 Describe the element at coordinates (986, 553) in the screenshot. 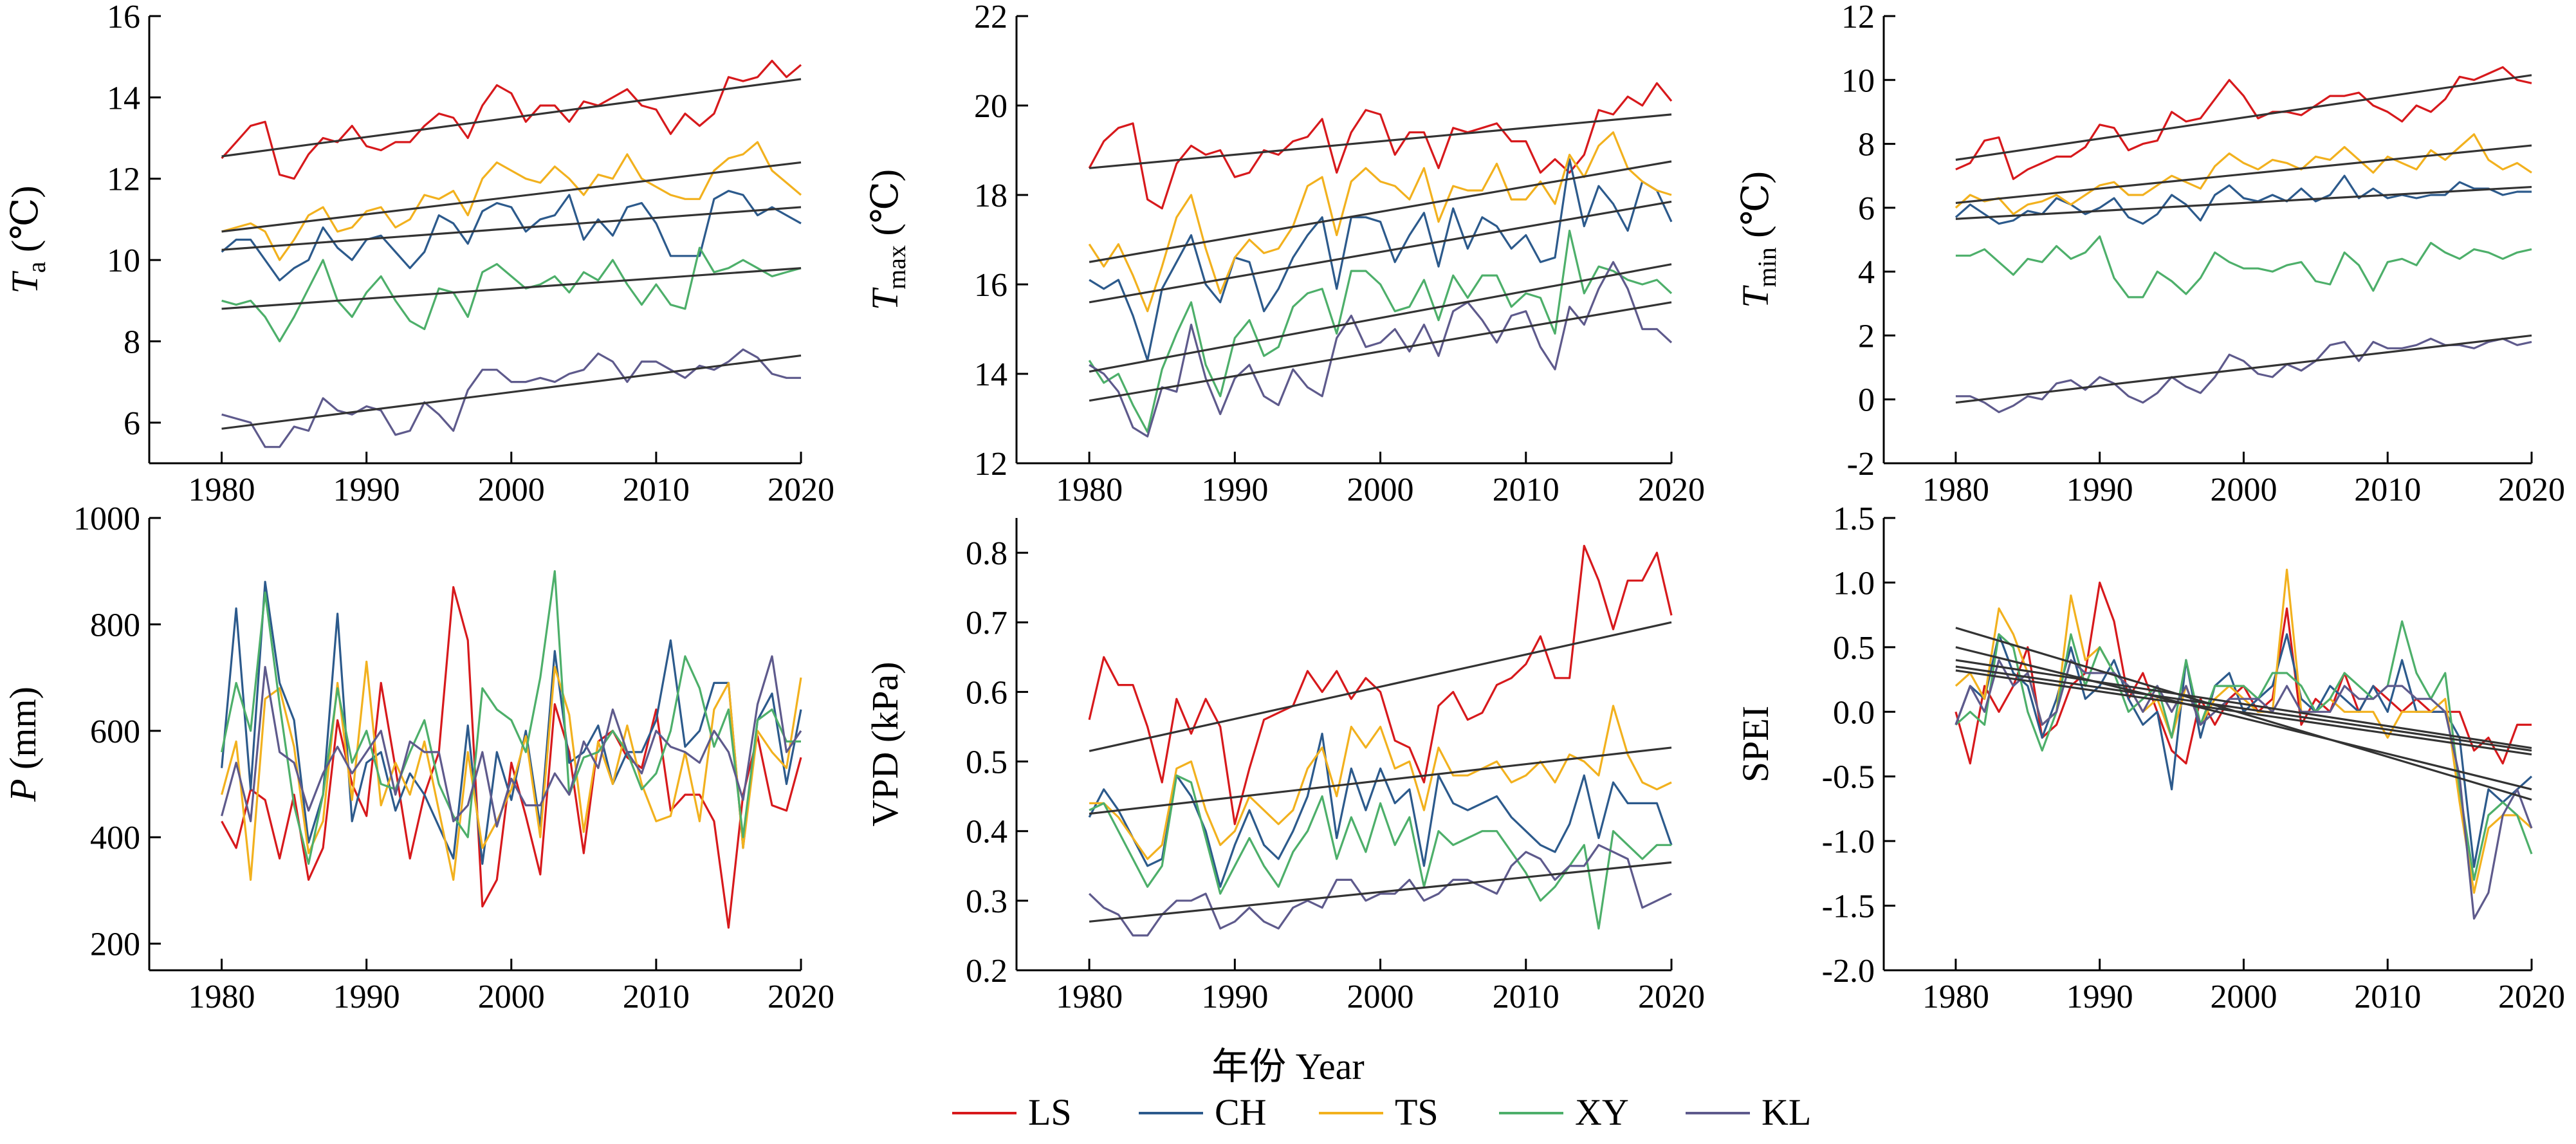

I see `y-tick-label: 0.8` at that location.